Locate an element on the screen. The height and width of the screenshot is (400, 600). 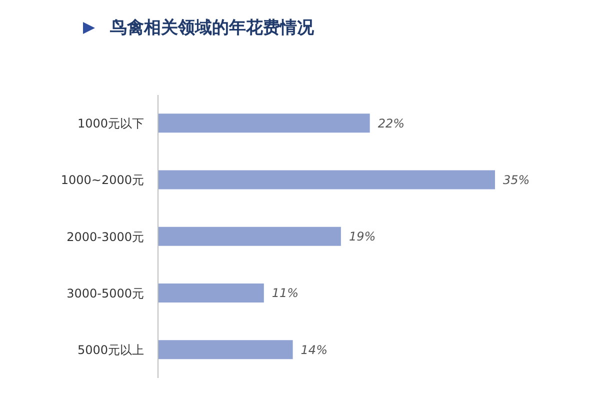
y-tick-label: 1000~2000元 is located at coordinates (102, 180).